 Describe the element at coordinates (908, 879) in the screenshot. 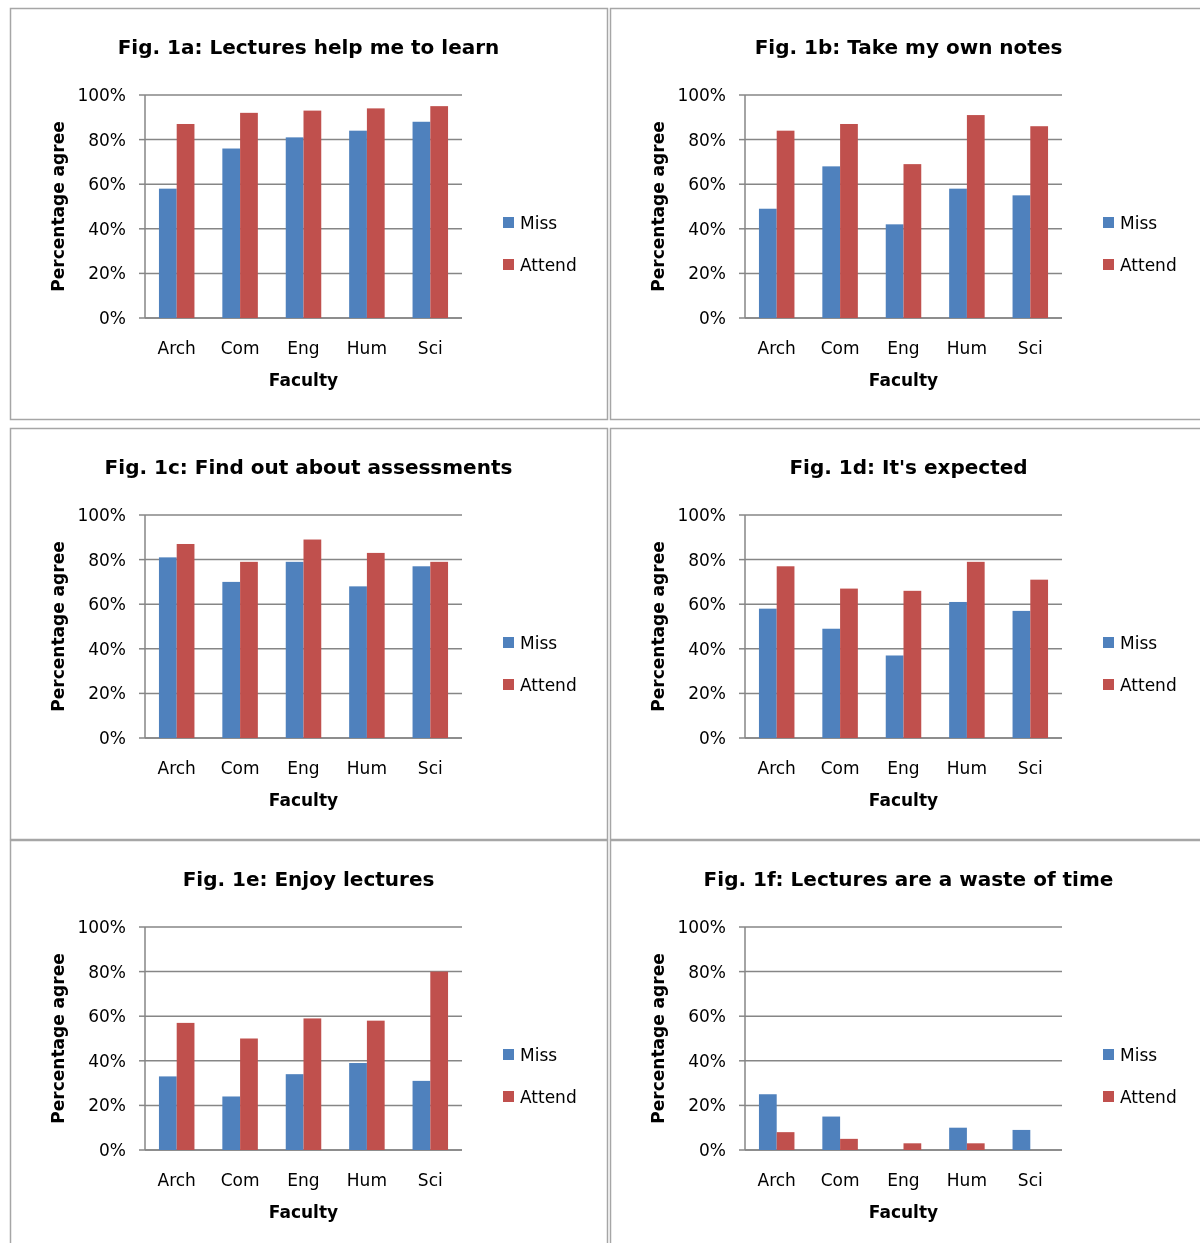

I see `chart-title: Fig. 1f: Lectures are a waste of time` at that location.